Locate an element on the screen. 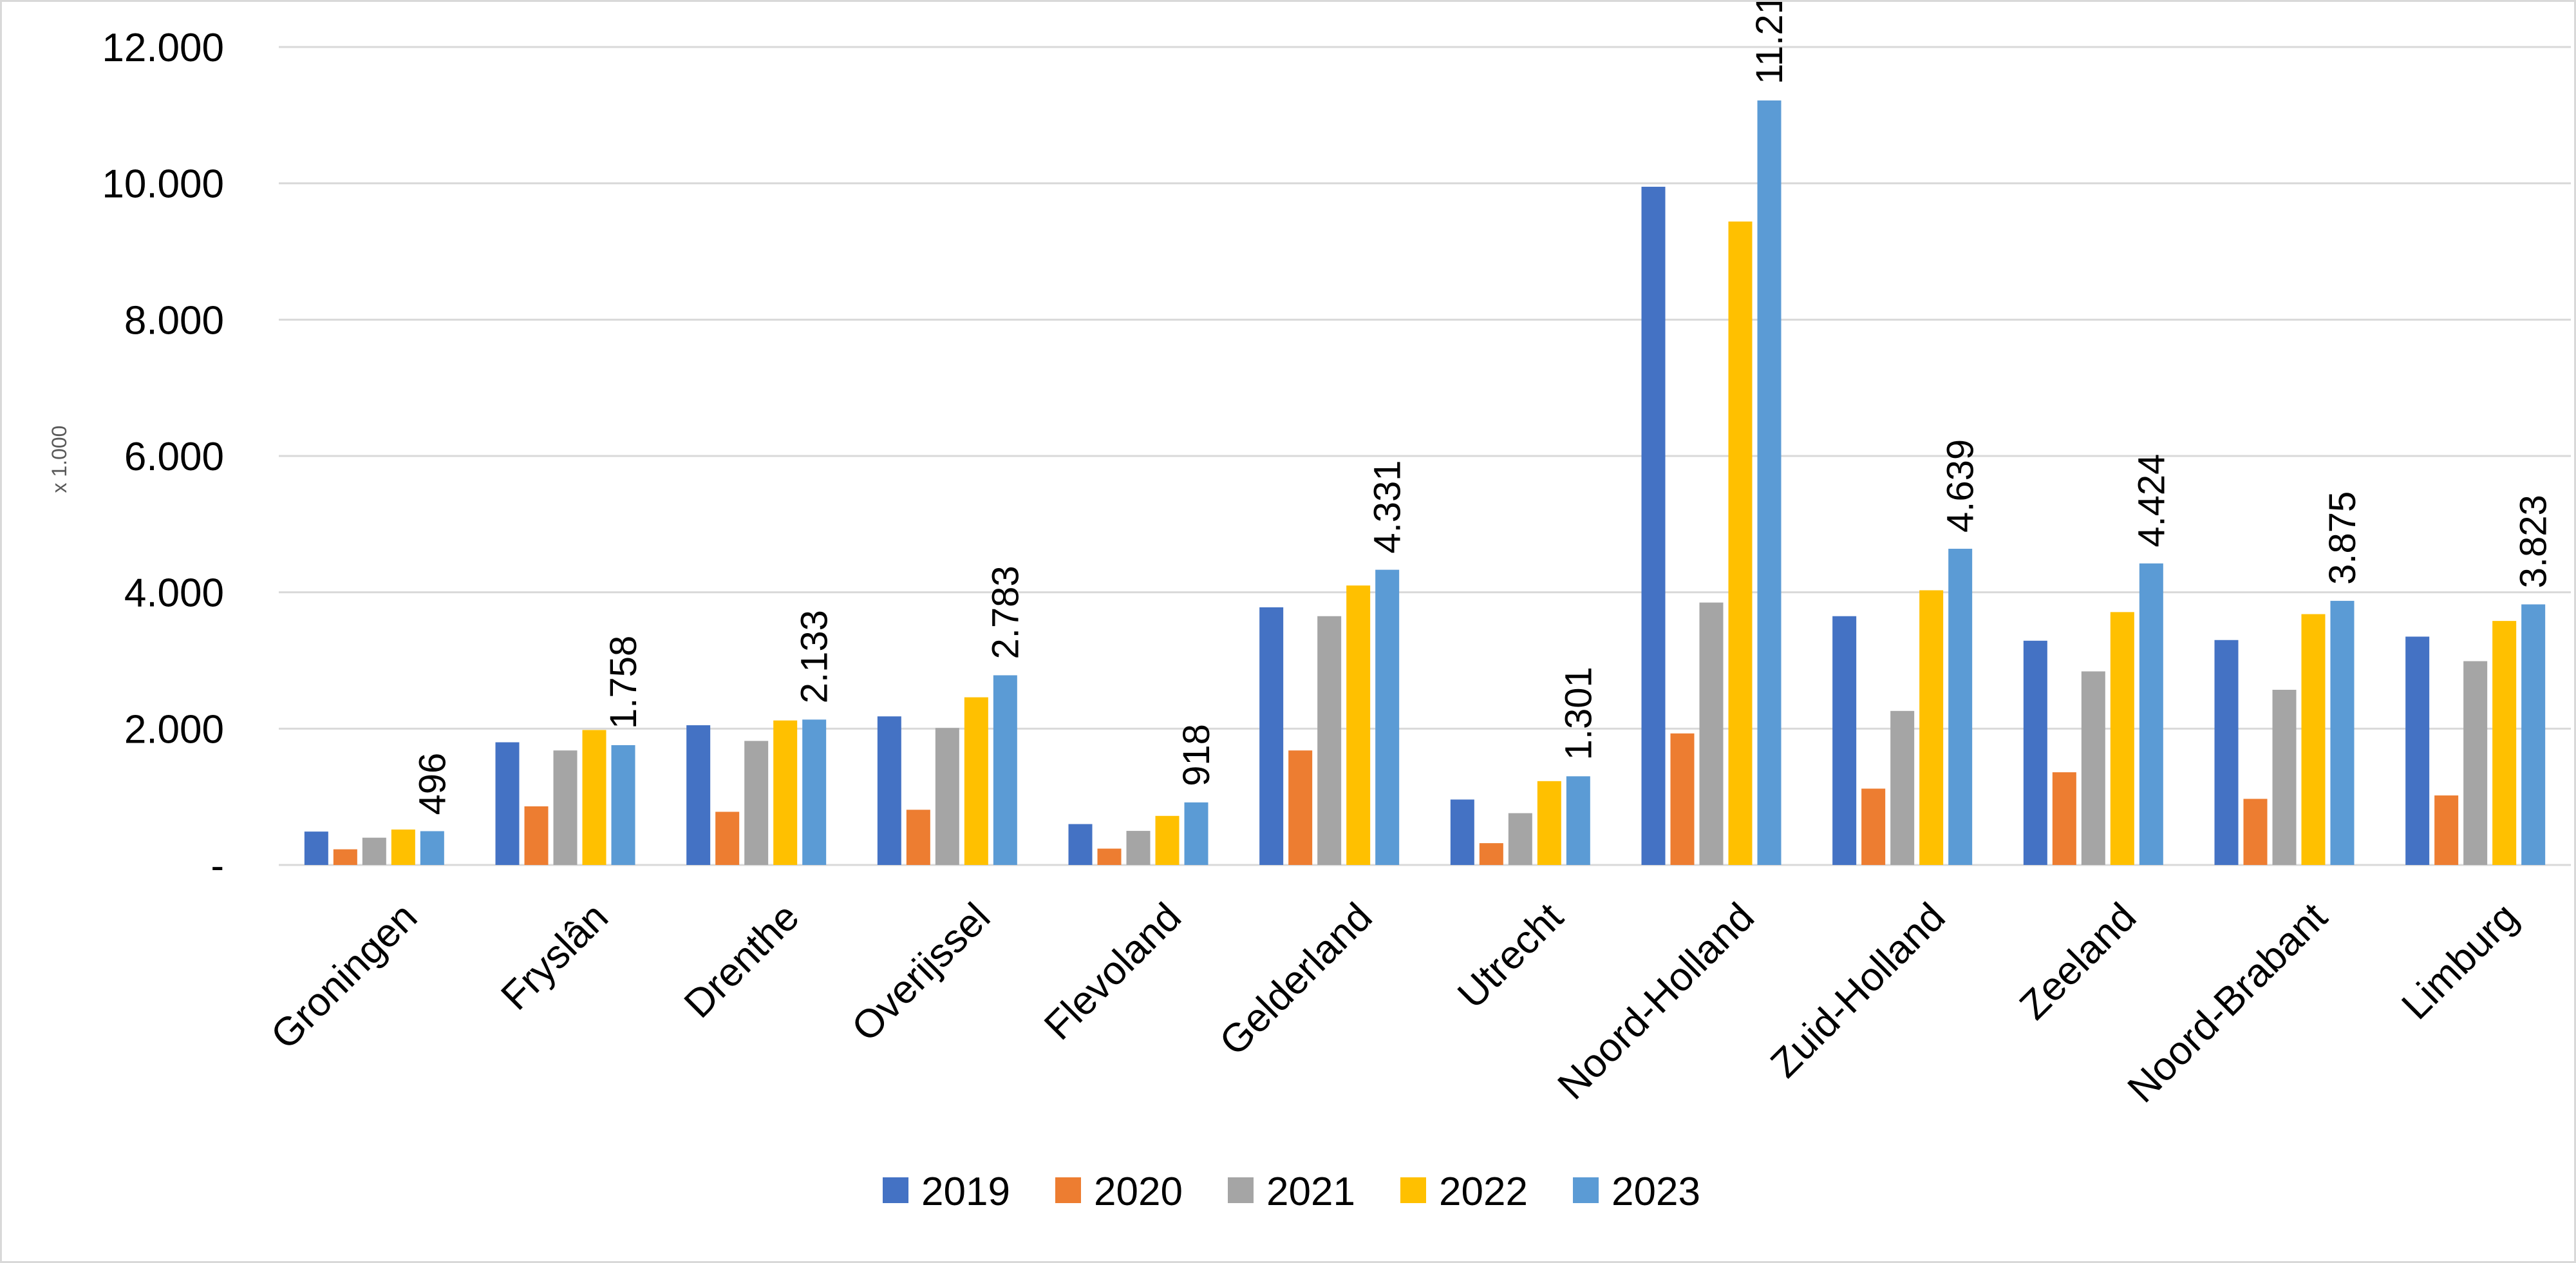  data-label-5: 4.331 is located at coordinates (1388, 506).